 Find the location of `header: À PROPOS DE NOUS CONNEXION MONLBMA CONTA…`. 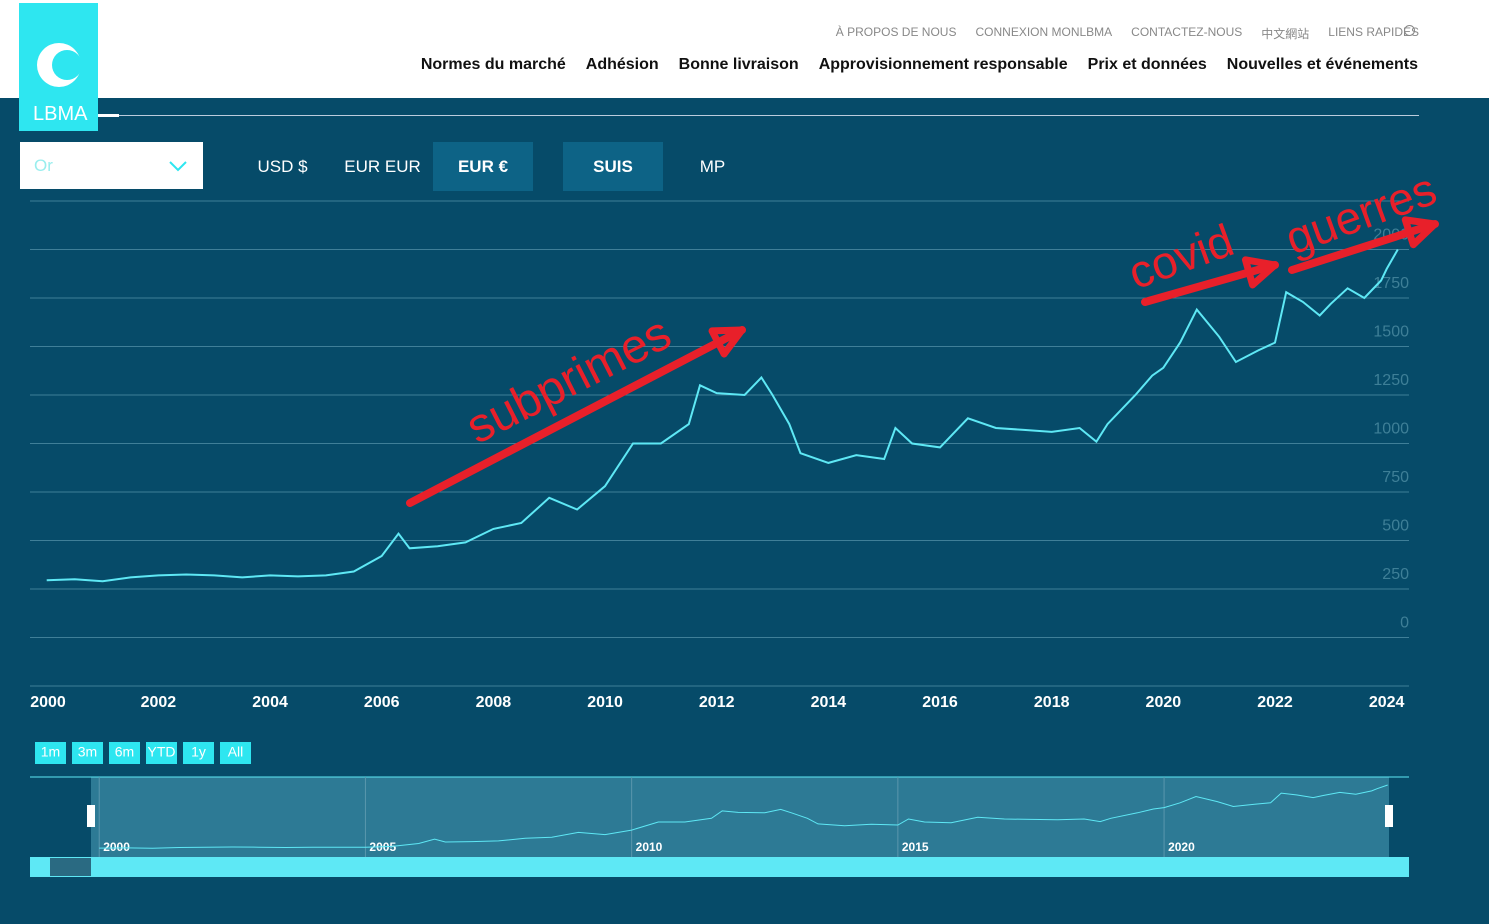

header: À PROPOS DE NOUS CONNEXION MONLBMA CONTA… is located at coordinates (744, 49).